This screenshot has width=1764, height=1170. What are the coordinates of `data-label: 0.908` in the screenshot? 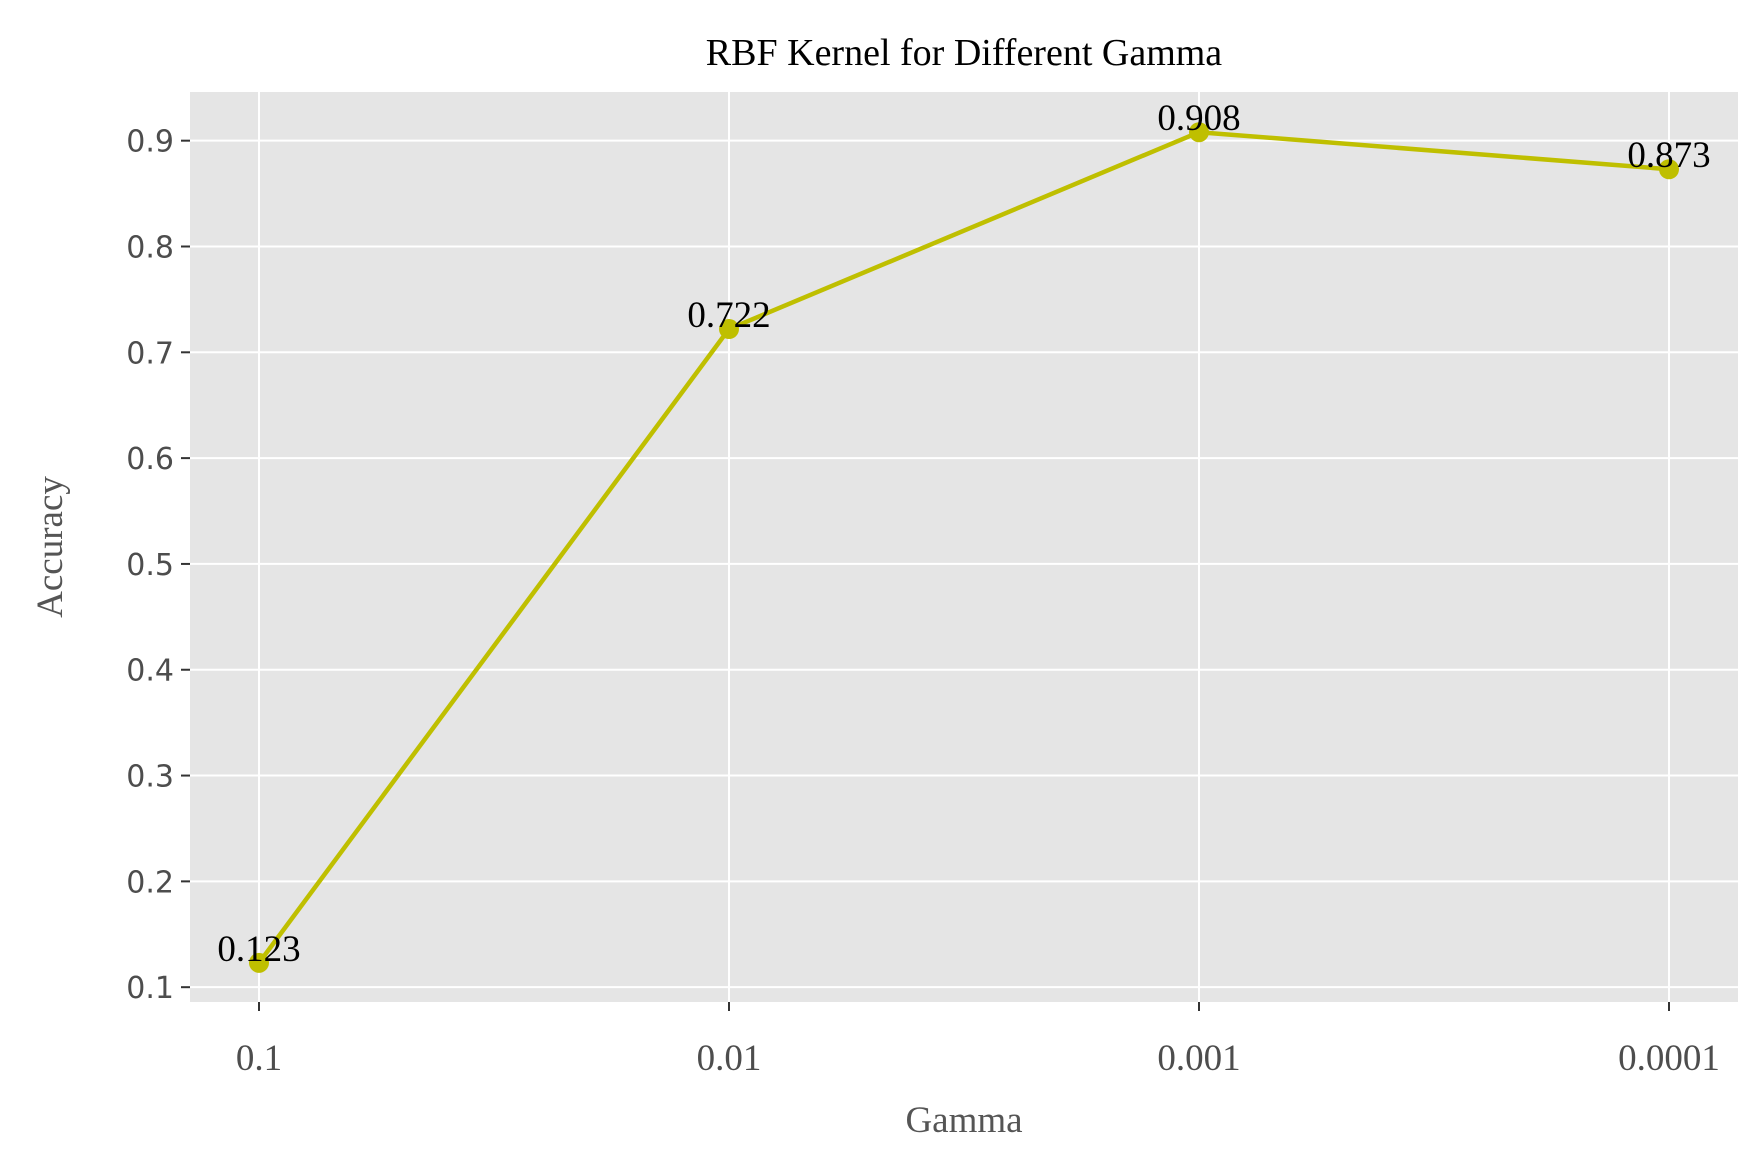 It's located at (1198, 118).